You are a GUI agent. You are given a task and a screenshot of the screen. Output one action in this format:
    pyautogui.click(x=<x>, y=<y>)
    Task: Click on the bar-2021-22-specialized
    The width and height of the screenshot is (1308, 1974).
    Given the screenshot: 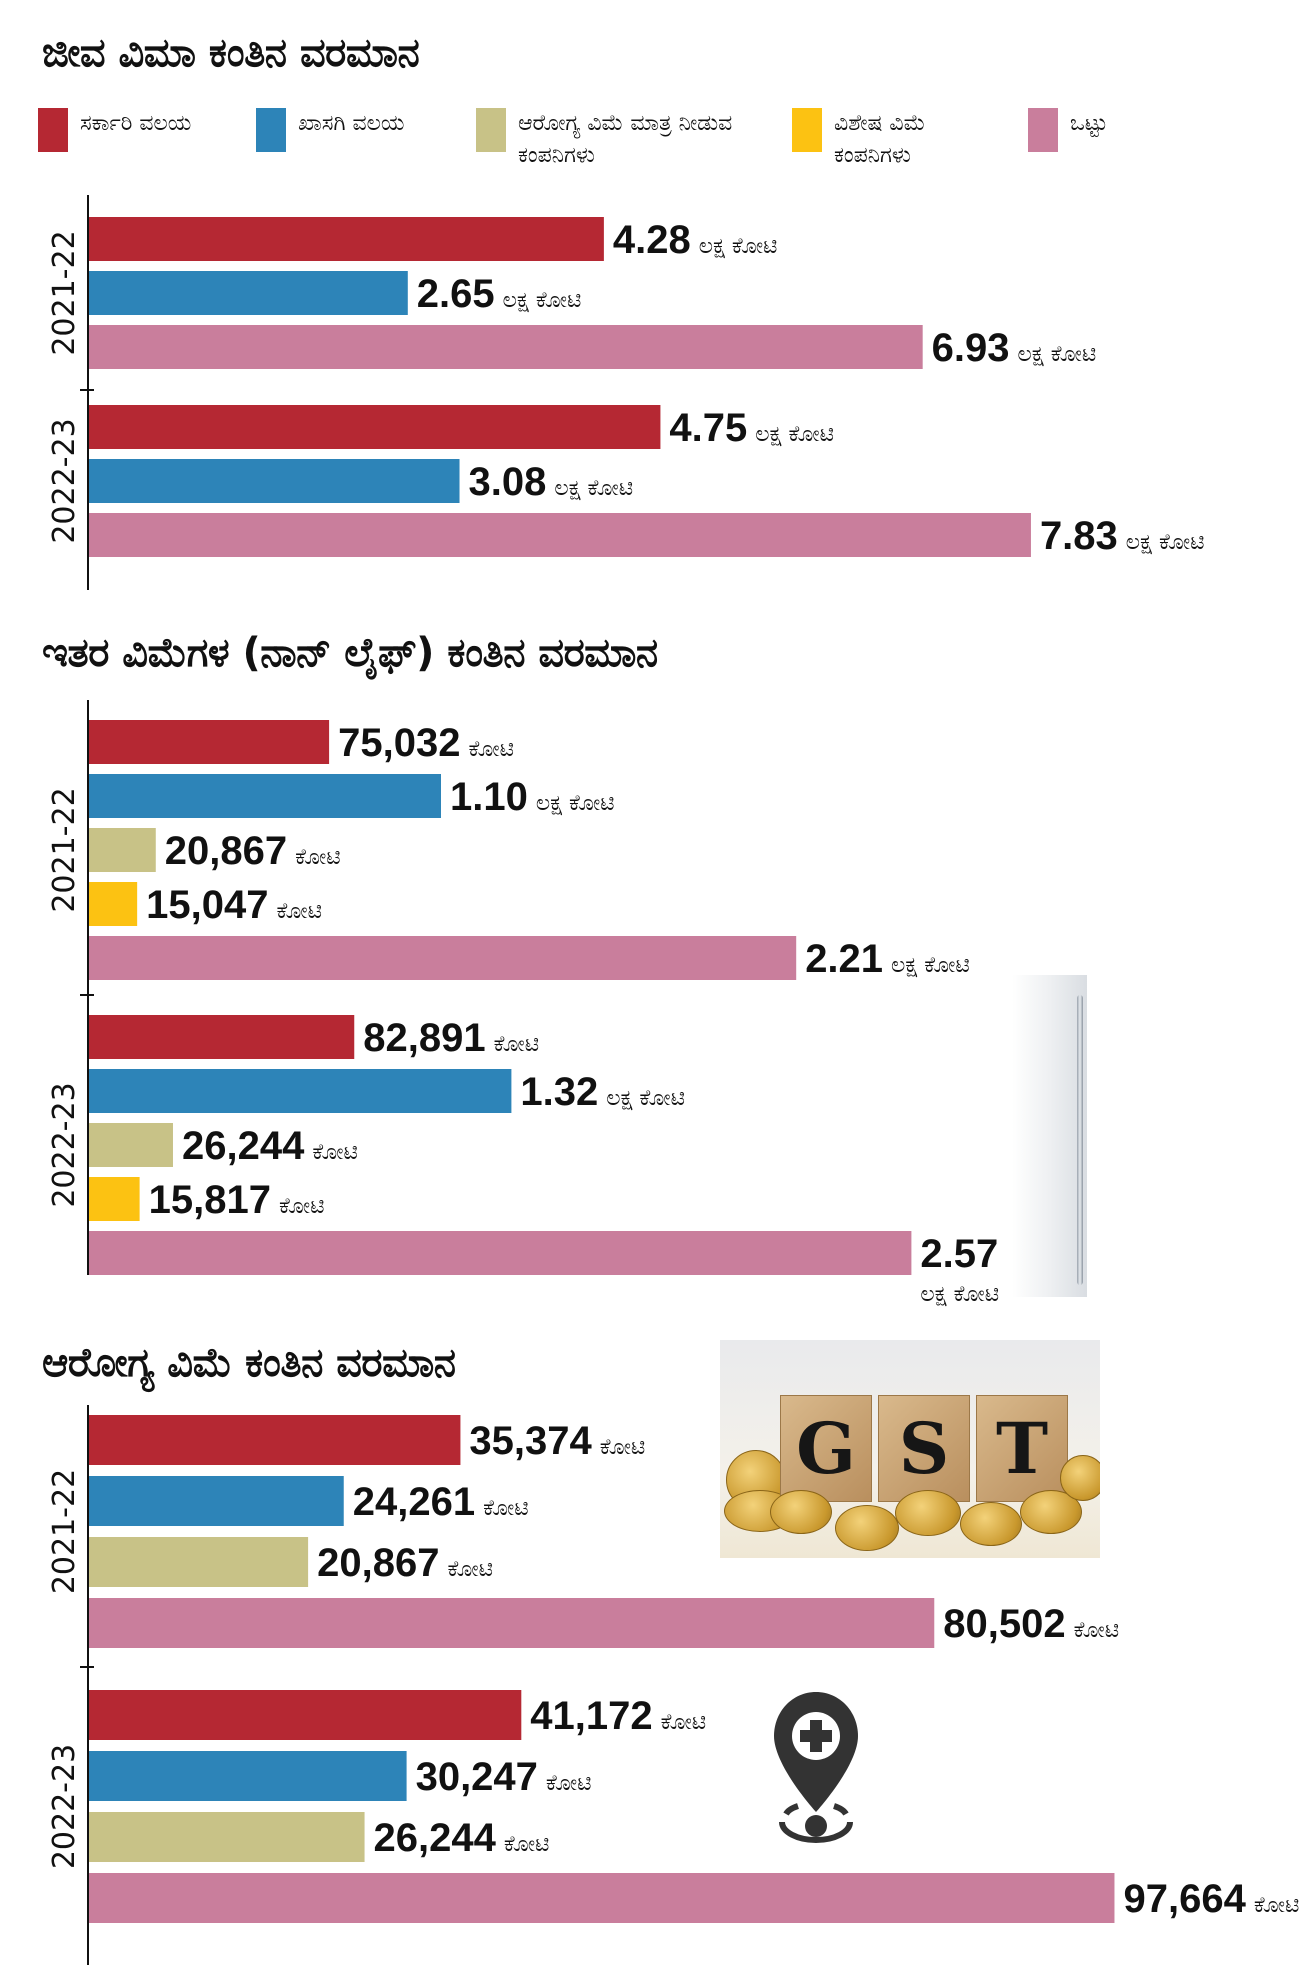 What is the action you would take?
    pyautogui.click(x=113, y=904)
    